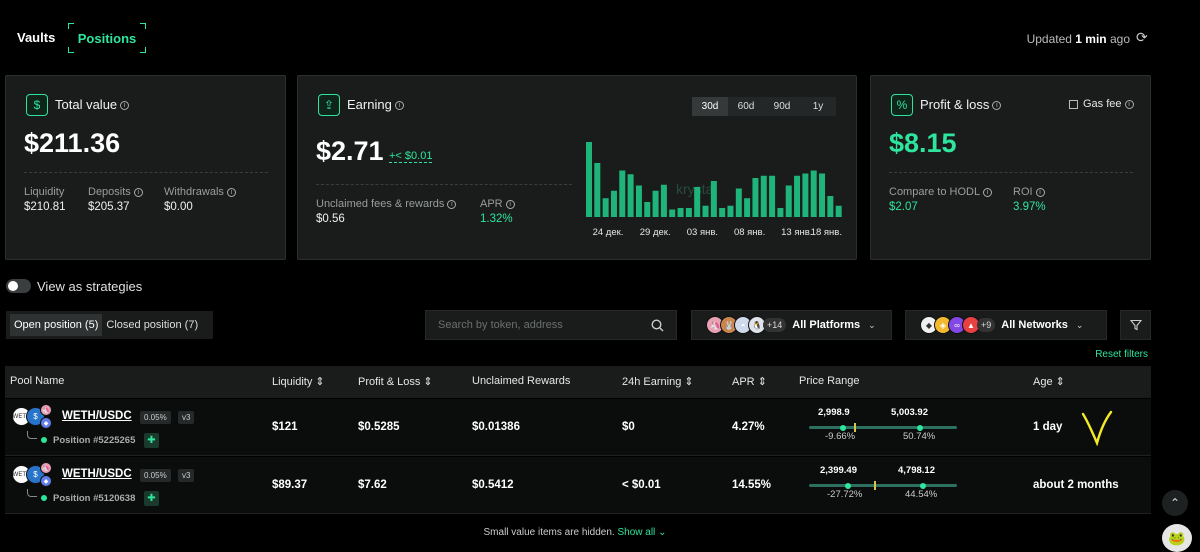 Image resolution: width=1200 pixels, height=552 pixels. Describe the element at coordinates (1101, 104) in the screenshot. I see `gas-fee-toggle: Gas fee i` at that location.